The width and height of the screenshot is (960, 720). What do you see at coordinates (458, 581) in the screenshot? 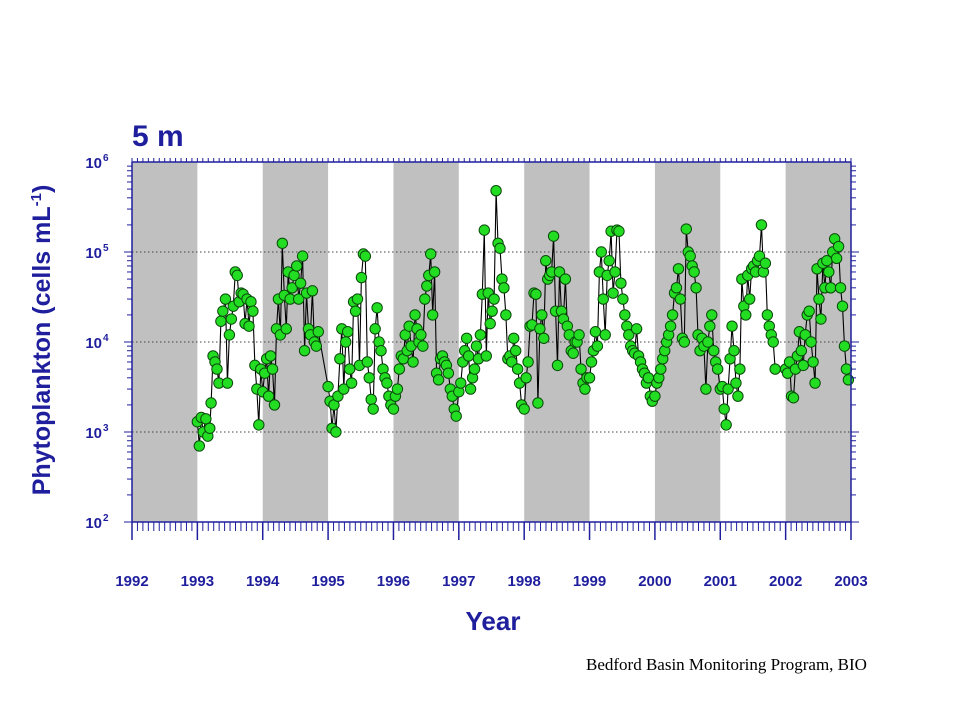
I see `x-tick-label-1997: 1997` at bounding box center [458, 581].